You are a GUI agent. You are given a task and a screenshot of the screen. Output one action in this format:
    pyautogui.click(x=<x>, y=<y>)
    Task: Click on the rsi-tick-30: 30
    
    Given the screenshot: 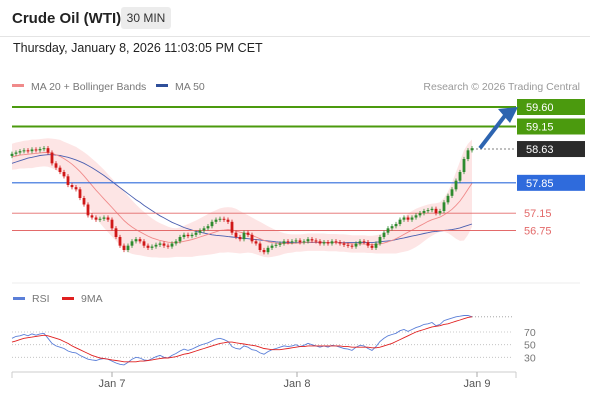 What is the action you would take?
    pyautogui.click(x=530, y=358)
    